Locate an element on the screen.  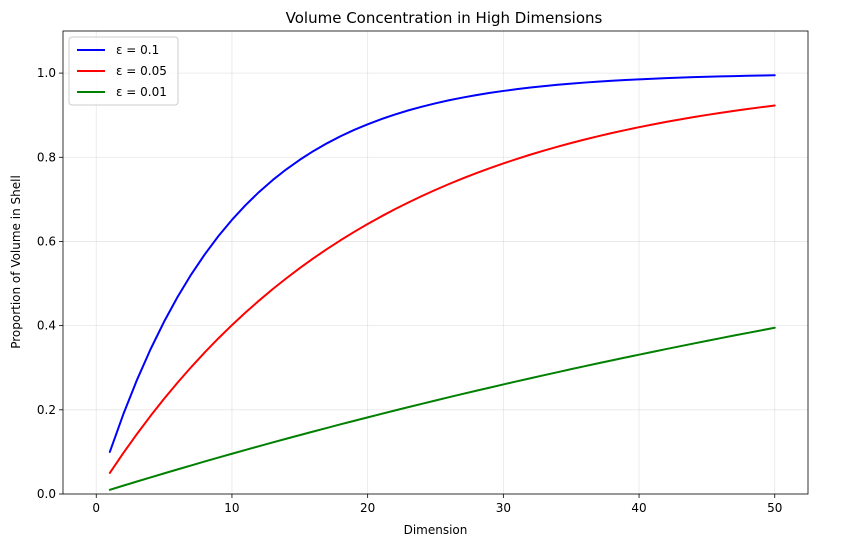
legend: ε = 0.1 ε = 0.05 ε = 0.01 is located at coordinates (123, 71).